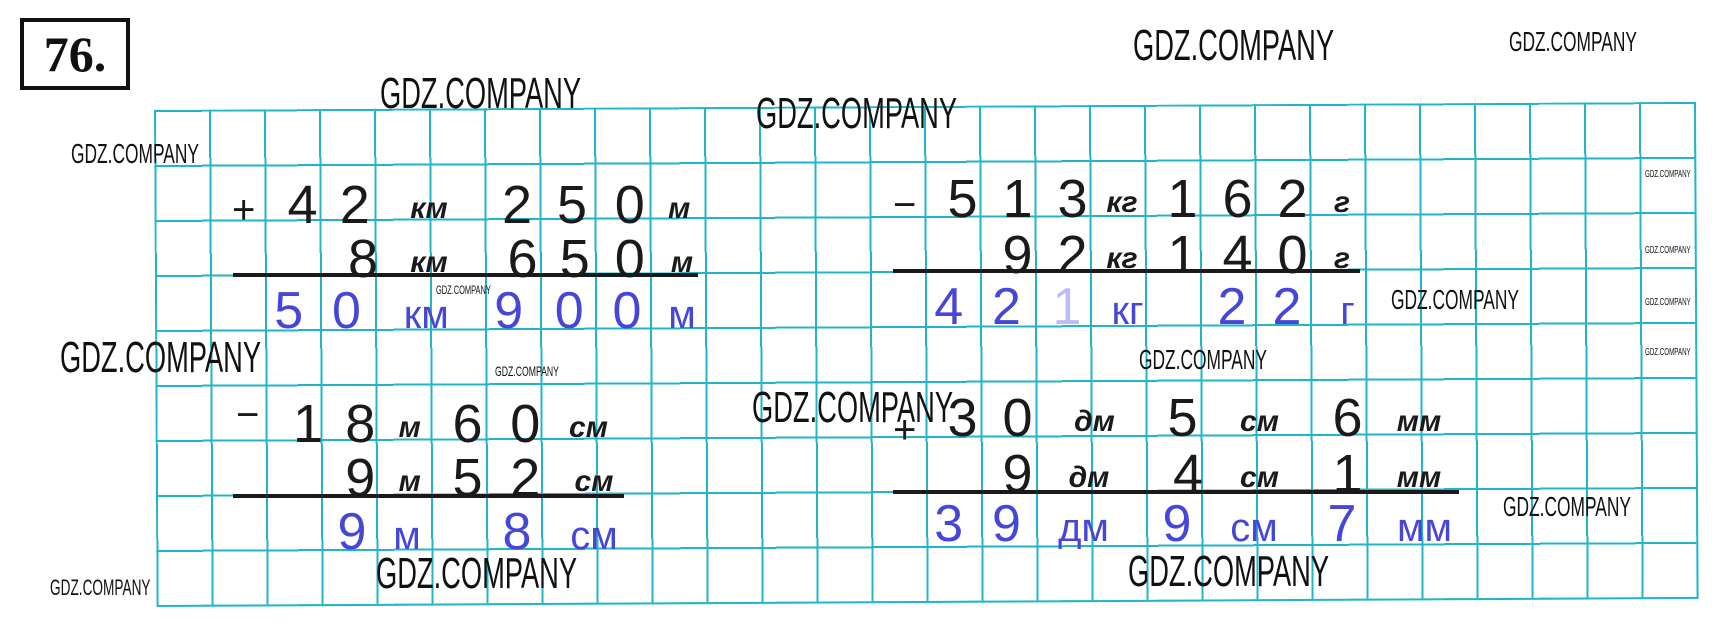 Image resolution: width=1717 pixels, height=624 pixels. Describe the element at coordinates (1342, 524) in the screenshot. I see `answer-digit: 7` at that location.